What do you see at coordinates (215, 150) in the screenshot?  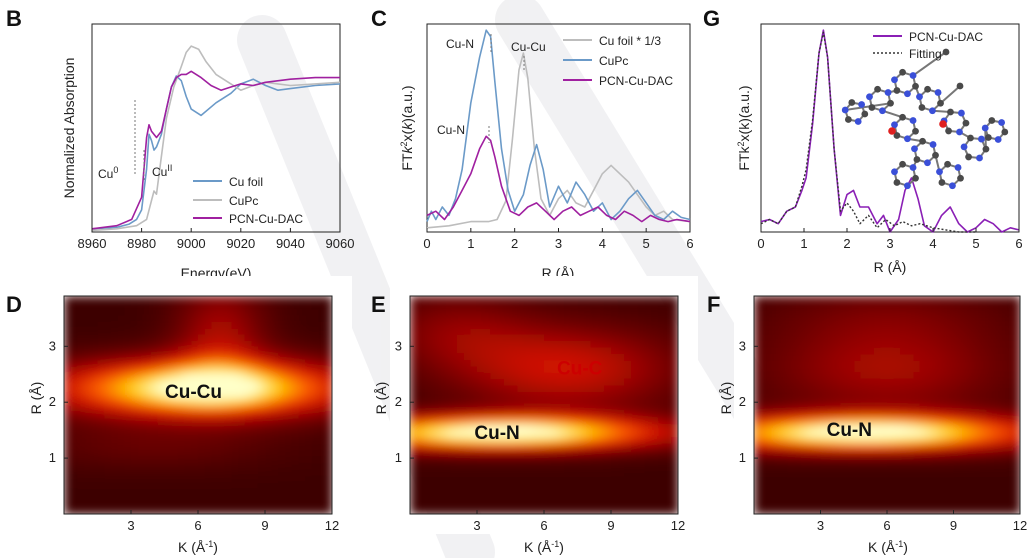 I see `series-line-b-pcn-cu-dac` at bounding box center [215, 150].